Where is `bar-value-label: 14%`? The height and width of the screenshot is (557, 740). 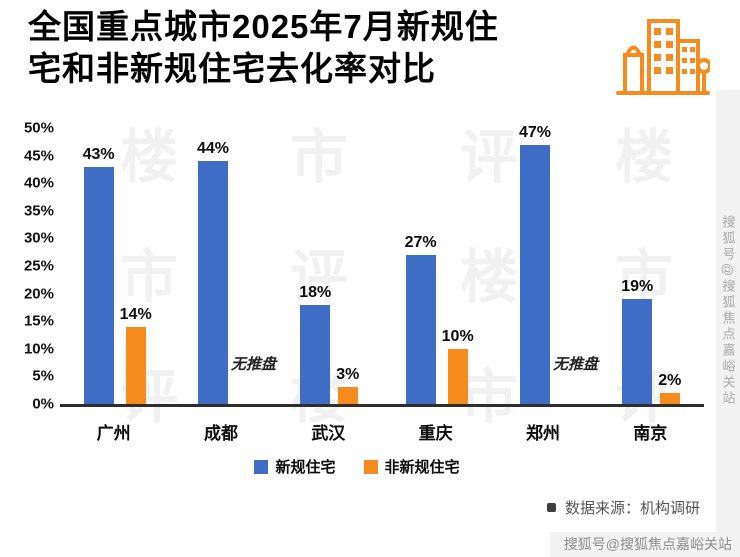 bar-value-label: 14% is located at coordinates (135, 314).